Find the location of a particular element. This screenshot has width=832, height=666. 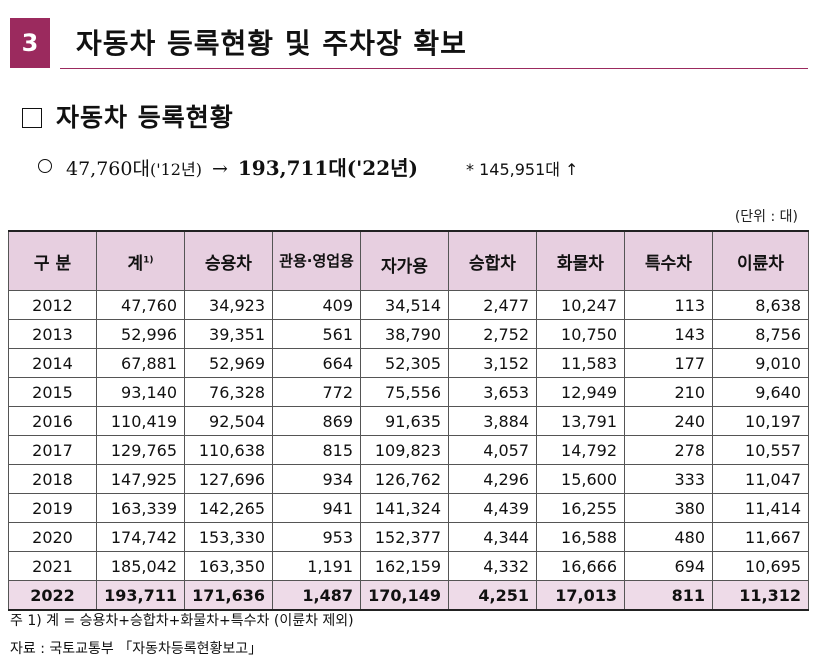

cell-passenger: 76,328 is located at coordinates (228, 392).